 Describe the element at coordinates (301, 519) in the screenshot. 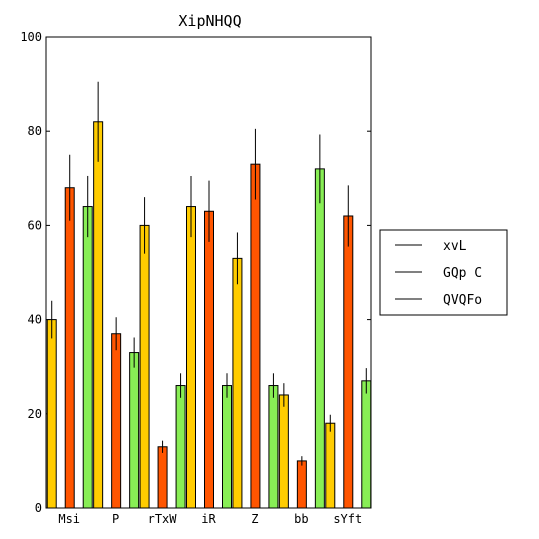

I see `x-tick-label: bb` at that location.